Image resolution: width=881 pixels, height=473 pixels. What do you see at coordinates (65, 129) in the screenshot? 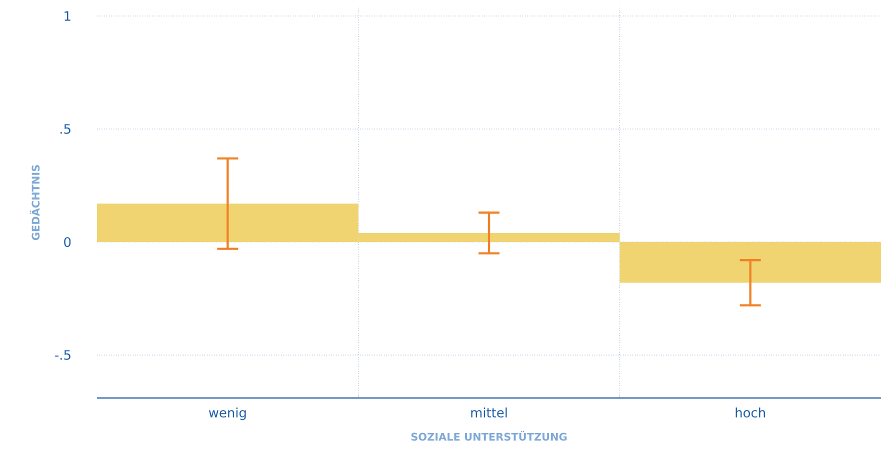
I see `y-tick-label: .5` at bounding box center [65, 129].